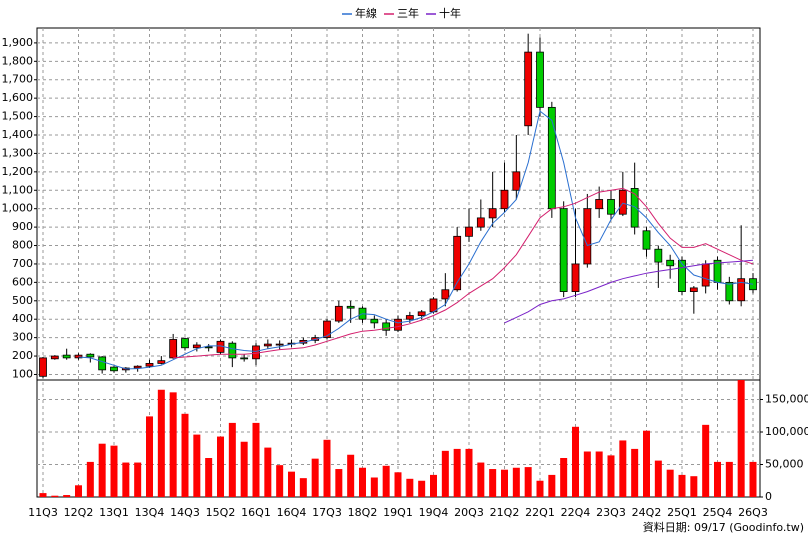  What do you see at coordinates (22, 245) in the screenshot?
I see `y-tick-label: 800` at bounding box center [22, 245].